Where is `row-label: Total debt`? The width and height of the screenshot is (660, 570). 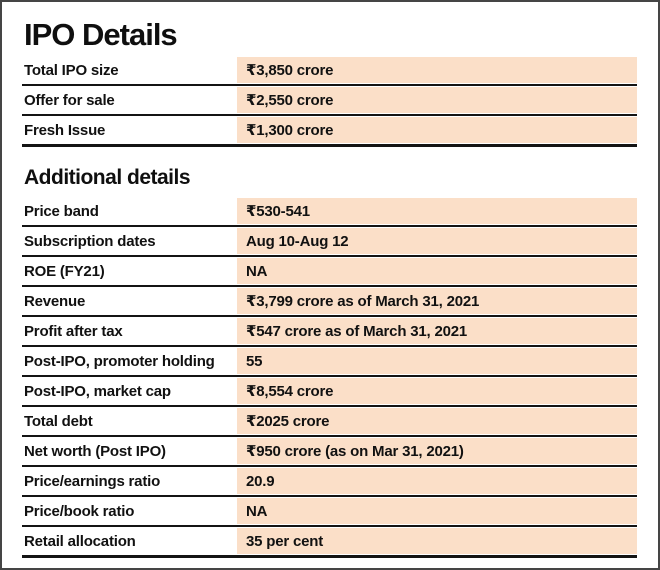
row-label: Total debt is located at coordinates (129, 421).